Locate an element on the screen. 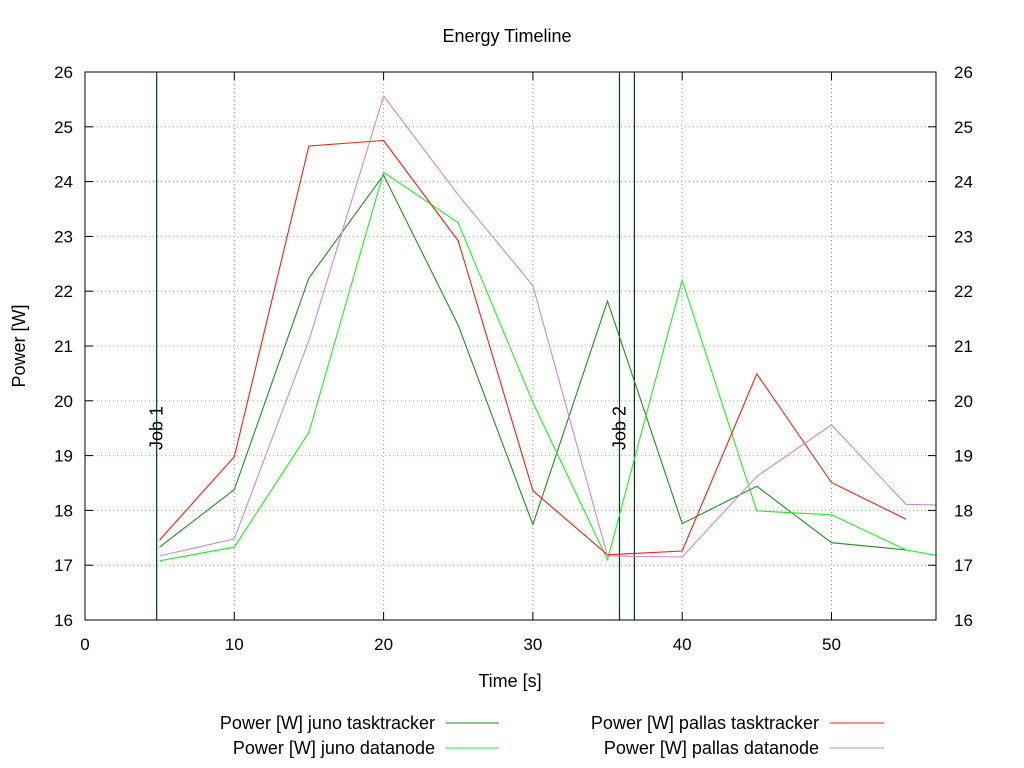 This screenshot has height=768, width=1024. legend-label: Power [W] juno datanode is located at coordinates (334, 748).